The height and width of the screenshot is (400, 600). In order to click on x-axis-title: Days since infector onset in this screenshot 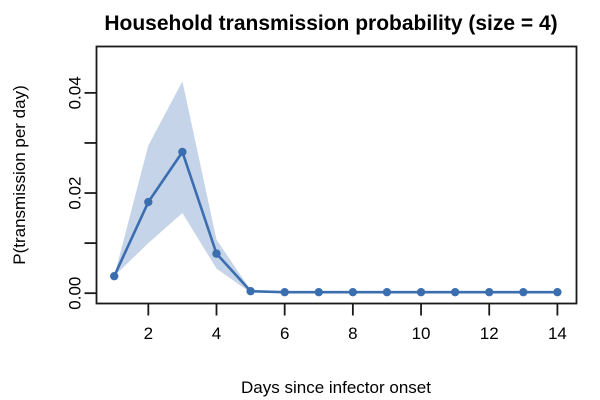, I will do `click(336, 387)`.